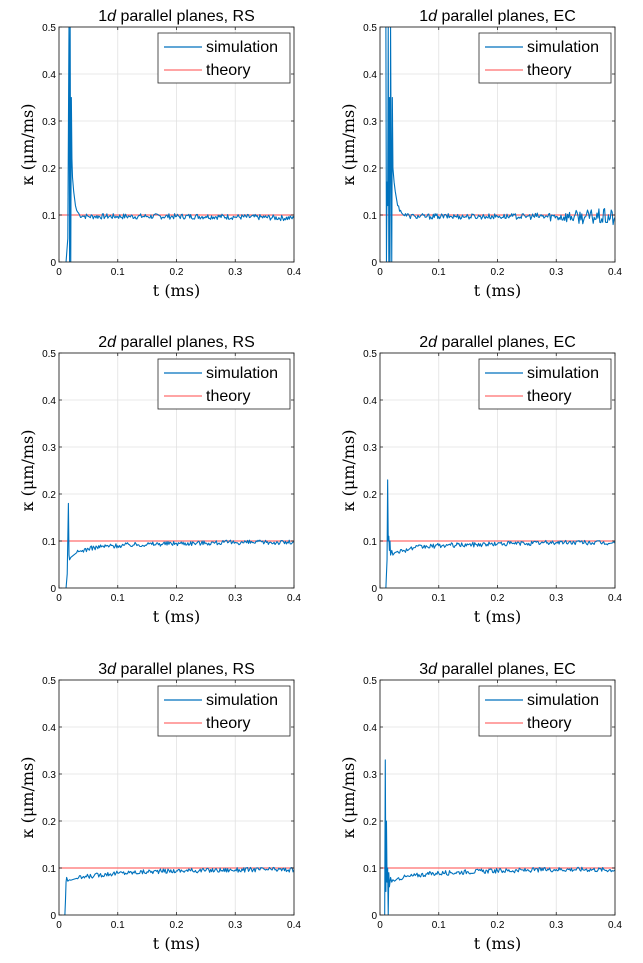  What do you see at coordinates (423, 342) in the screenshot?
I see `chart-title-number: 2` at bounding box center [423, 342].